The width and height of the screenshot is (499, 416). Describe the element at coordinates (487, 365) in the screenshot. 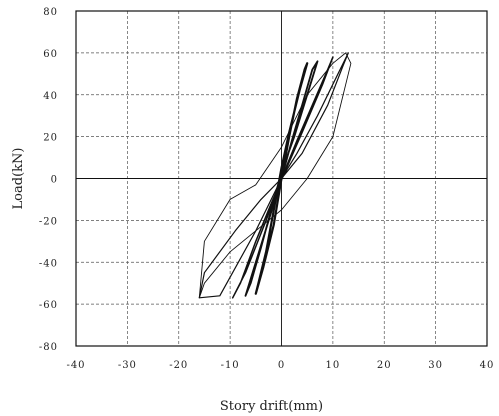

I see `x-tick-label: 40` at that location.